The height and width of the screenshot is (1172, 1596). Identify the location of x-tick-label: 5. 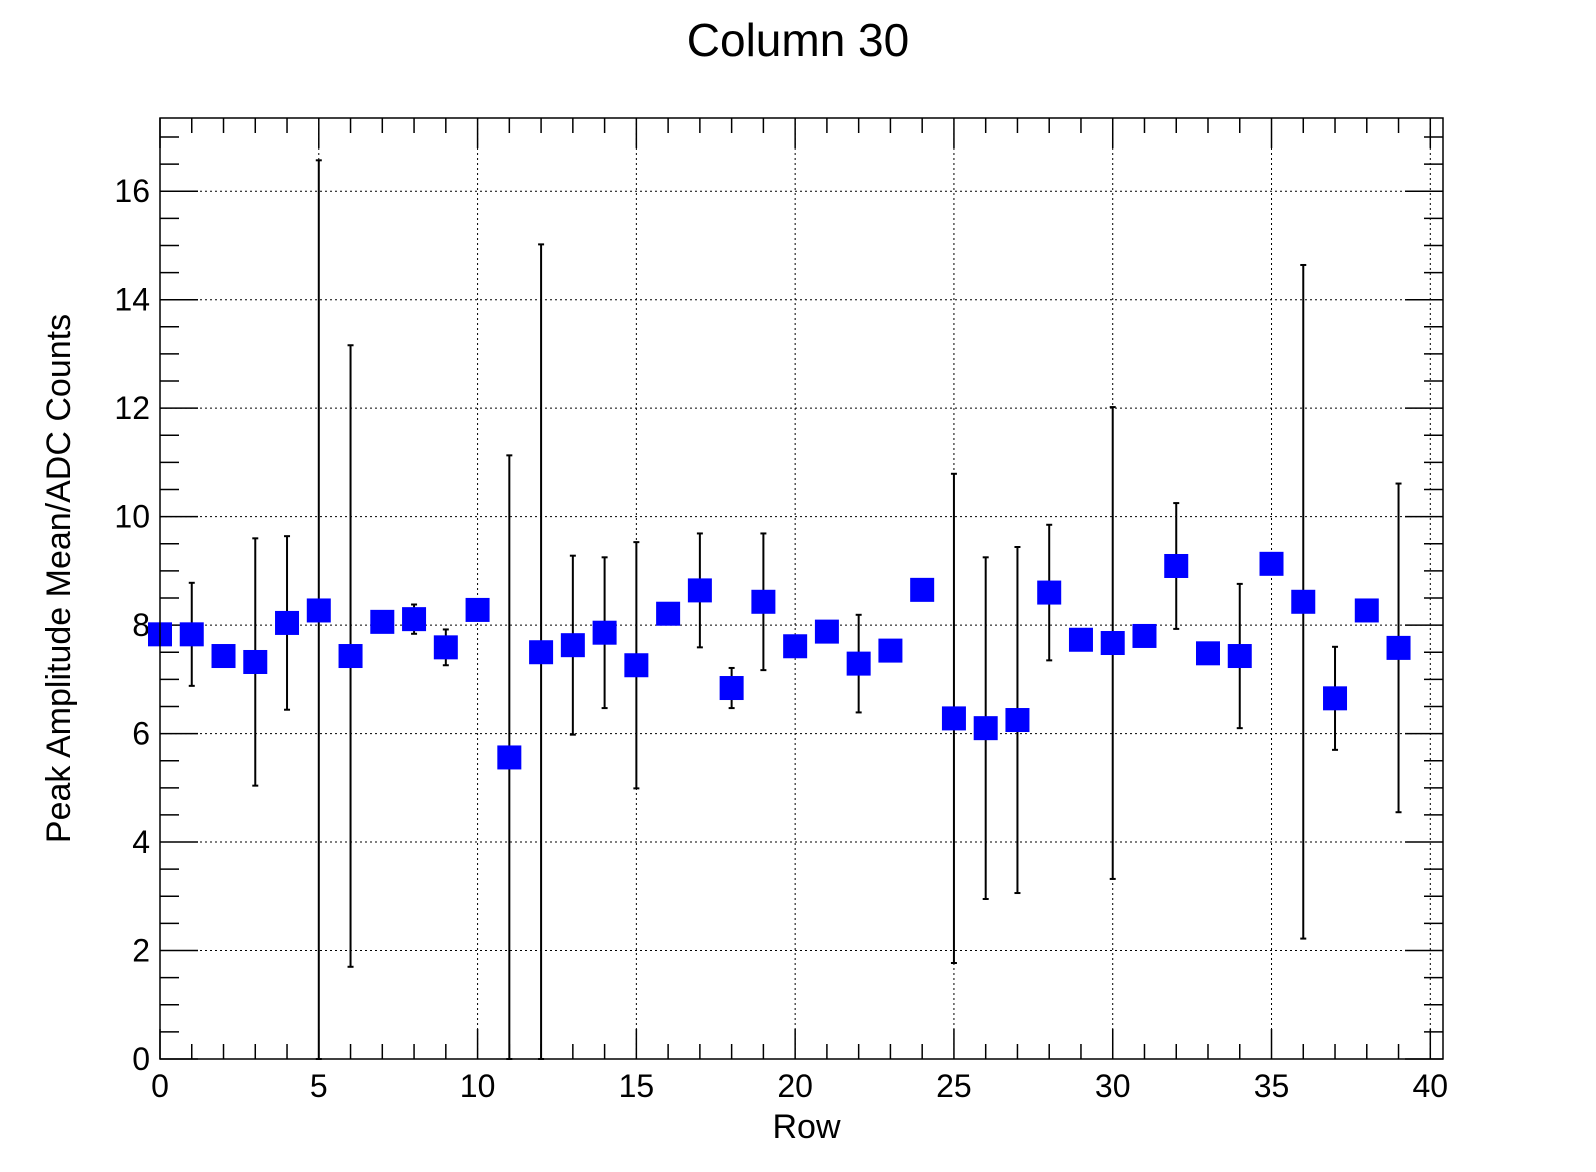
(319, 1086).